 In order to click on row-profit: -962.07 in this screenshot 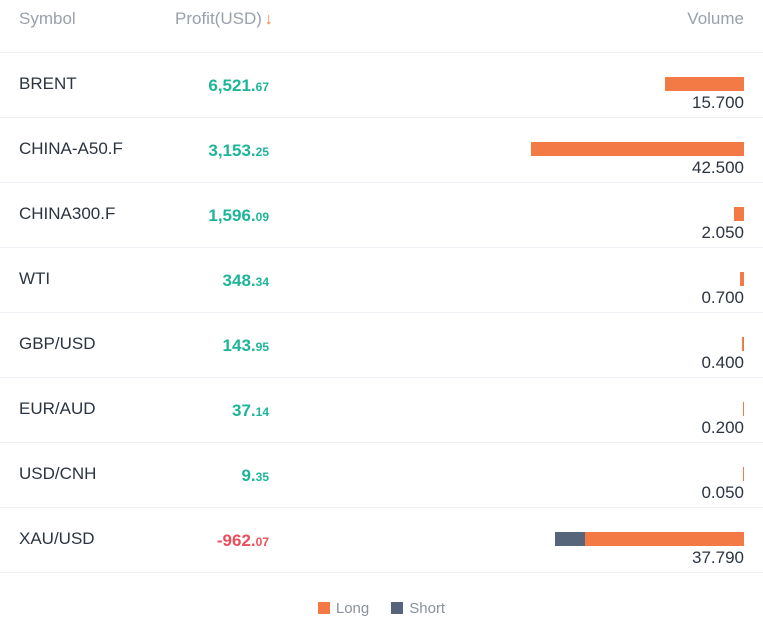, I will do `click(243, 541)`.